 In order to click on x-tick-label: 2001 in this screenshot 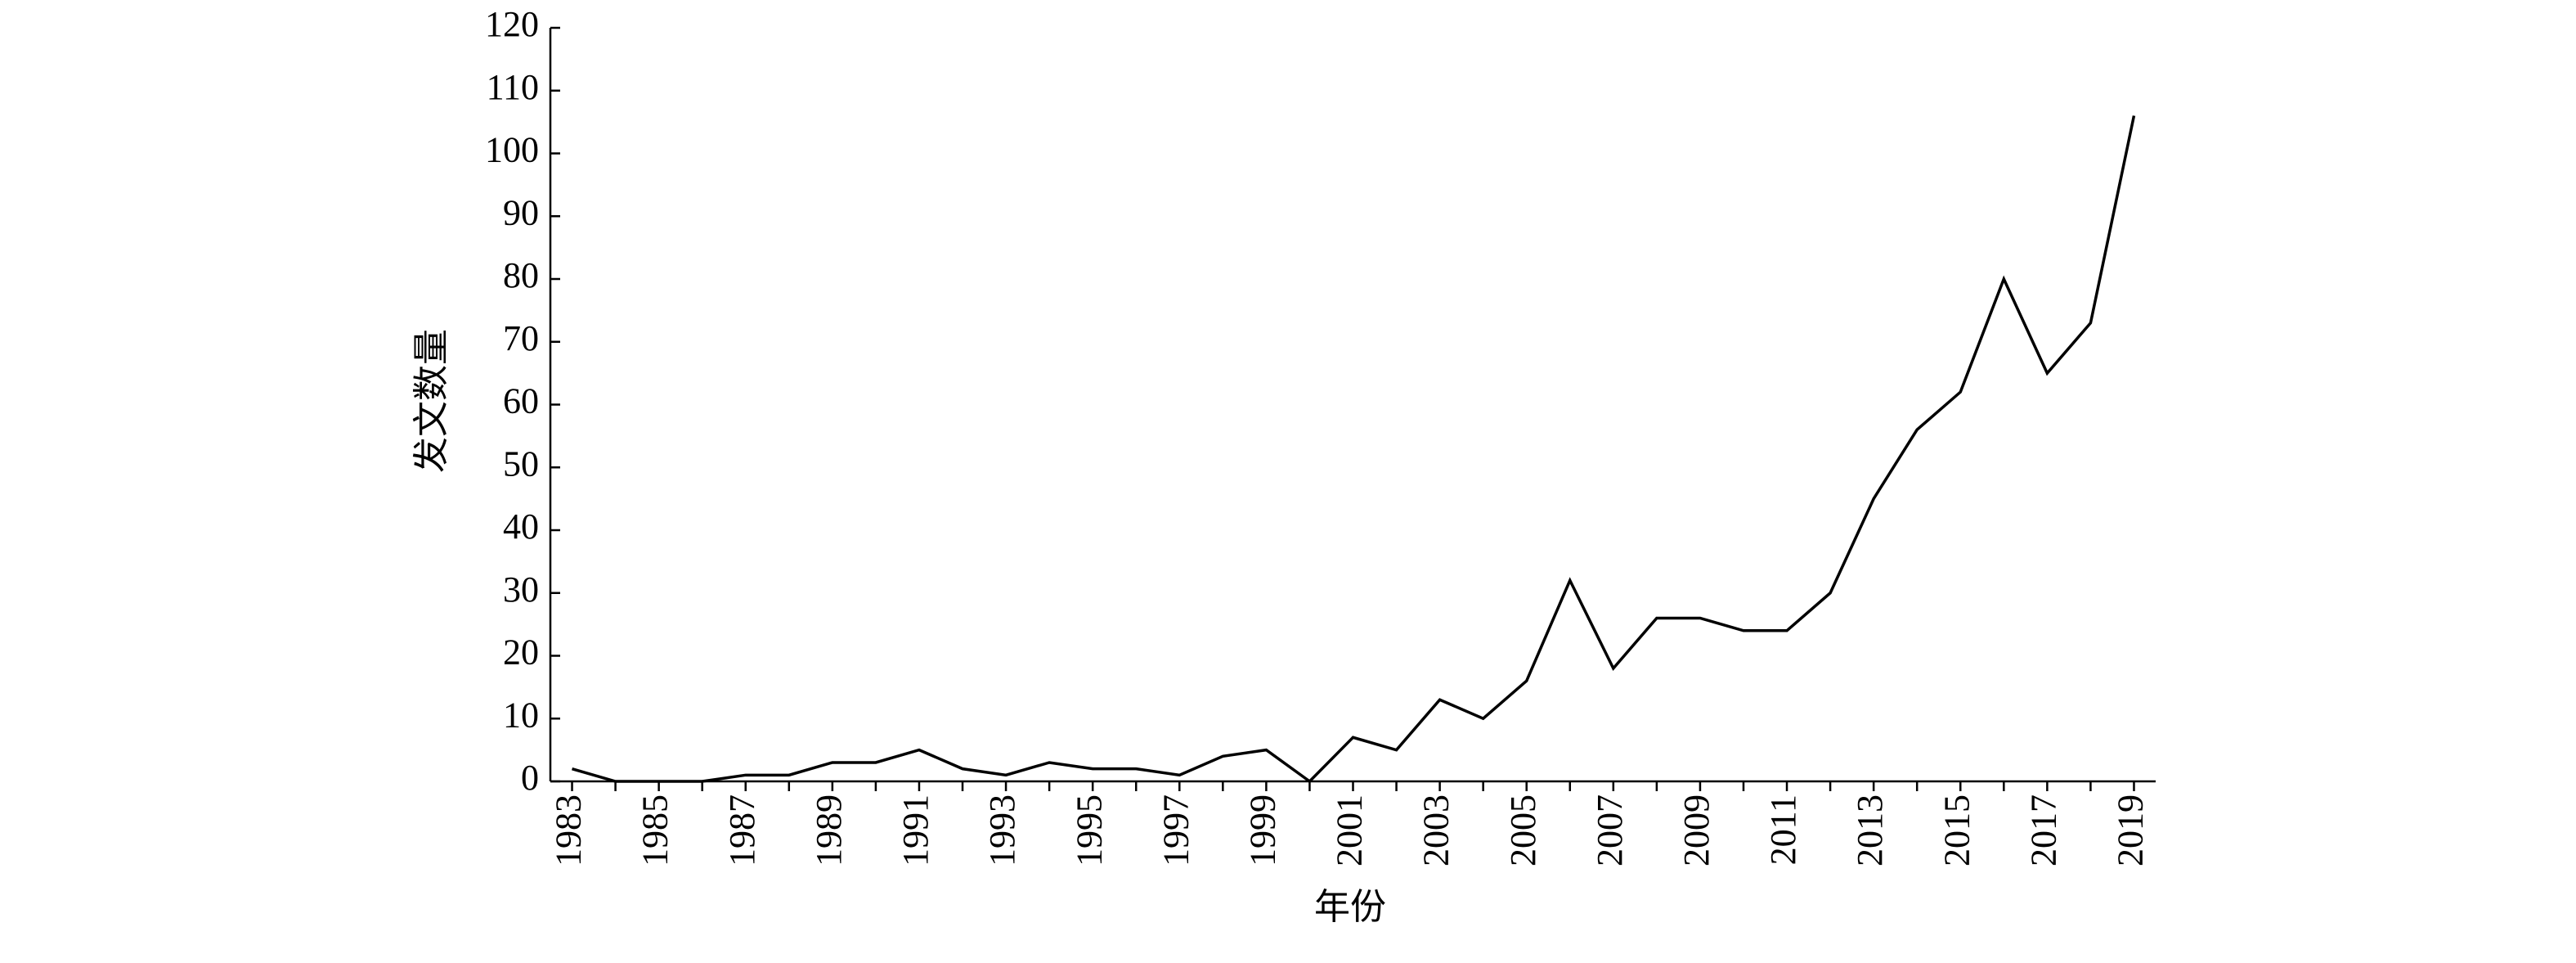, I will do `click(1350, 830)`.